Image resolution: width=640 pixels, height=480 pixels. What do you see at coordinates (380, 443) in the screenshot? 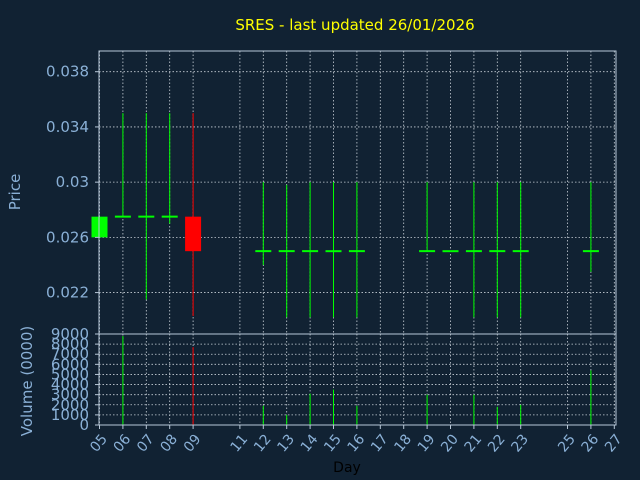
I see `x-tick-label: 17` at bounding box center [380, 443].